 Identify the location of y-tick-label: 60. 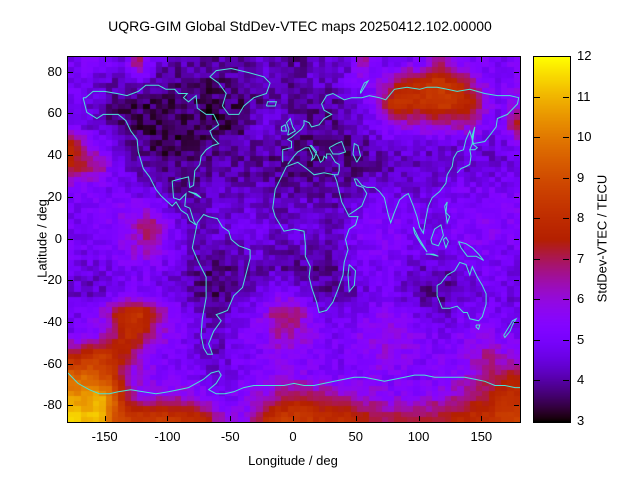
(54, 113).